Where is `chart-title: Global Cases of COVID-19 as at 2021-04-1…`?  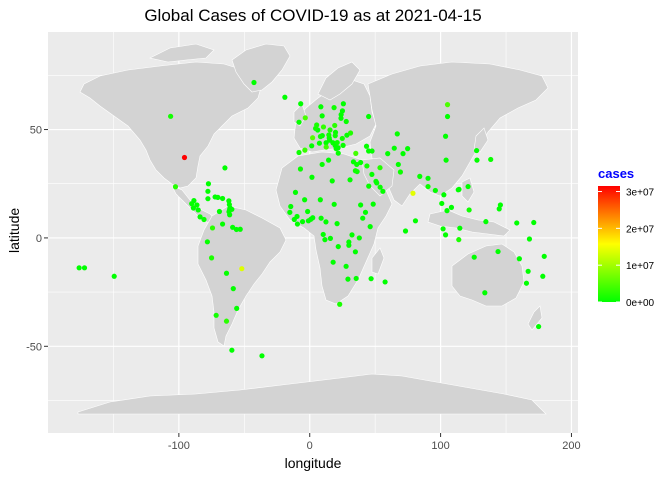
chart-title: Global Cases of COVID-19 as at 2021-04-1… is located at coordinates (313, 15).